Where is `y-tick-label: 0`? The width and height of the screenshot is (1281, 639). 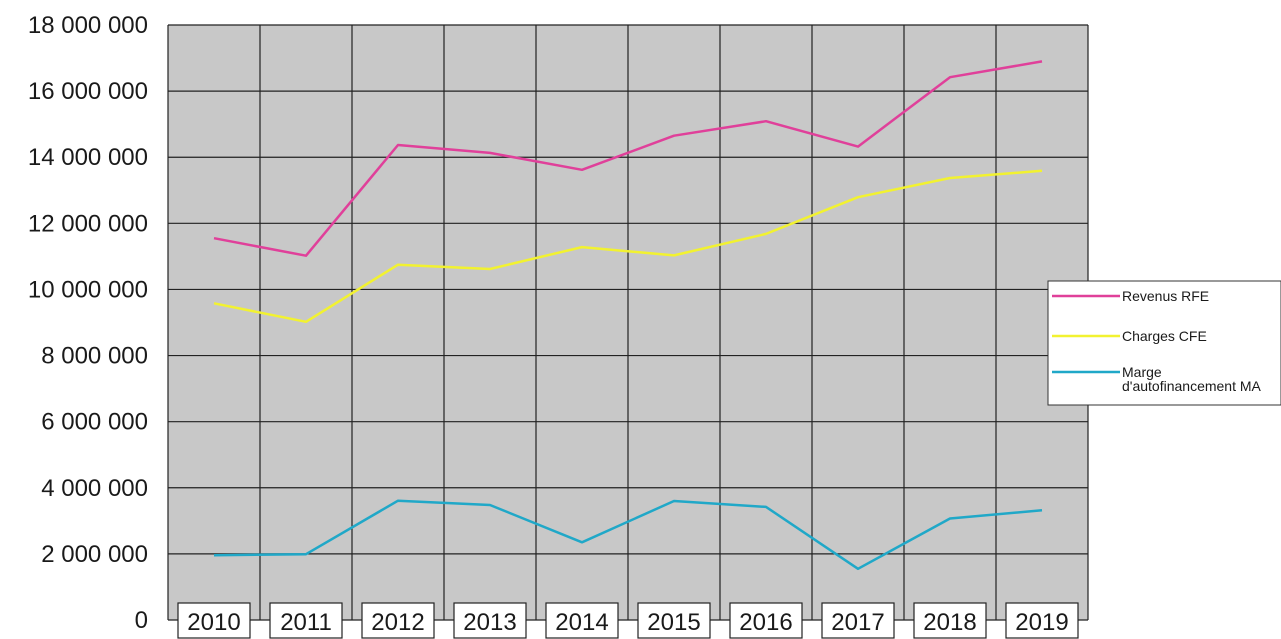 y-tick-label: 0 is located at coordinates (141, 620).